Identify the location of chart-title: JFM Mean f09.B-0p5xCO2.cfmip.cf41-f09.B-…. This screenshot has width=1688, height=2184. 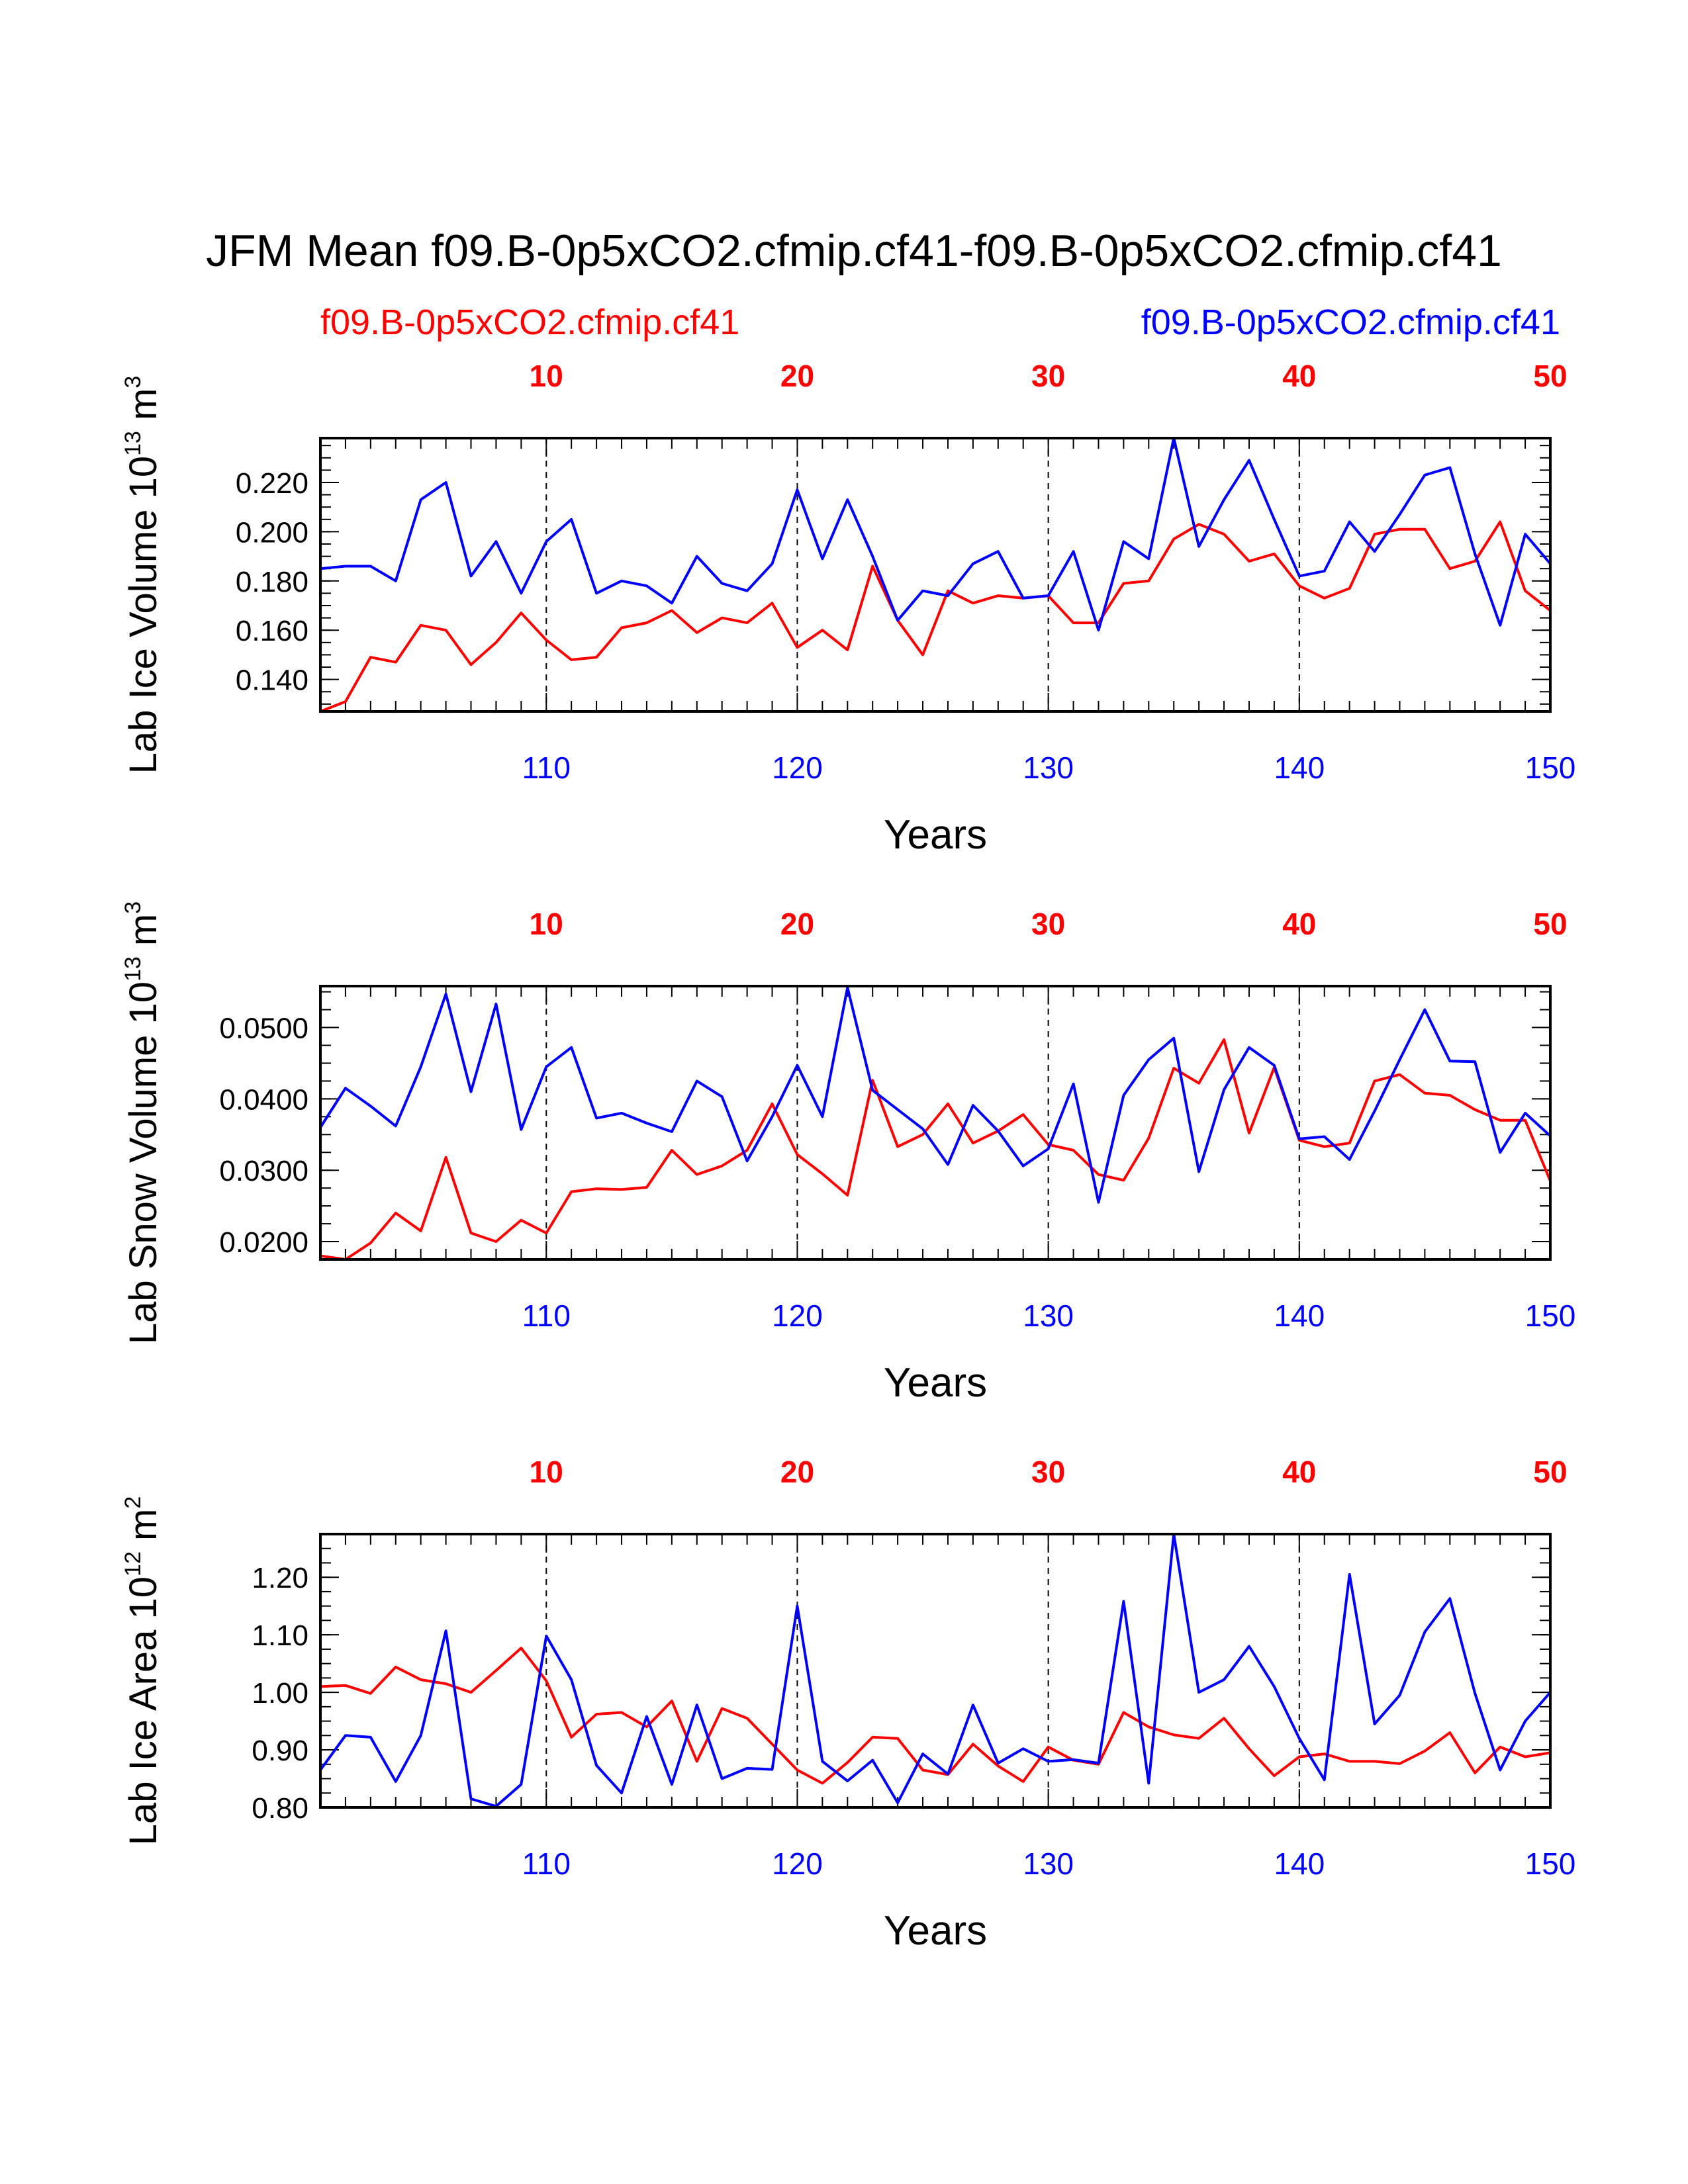
(854, 251).